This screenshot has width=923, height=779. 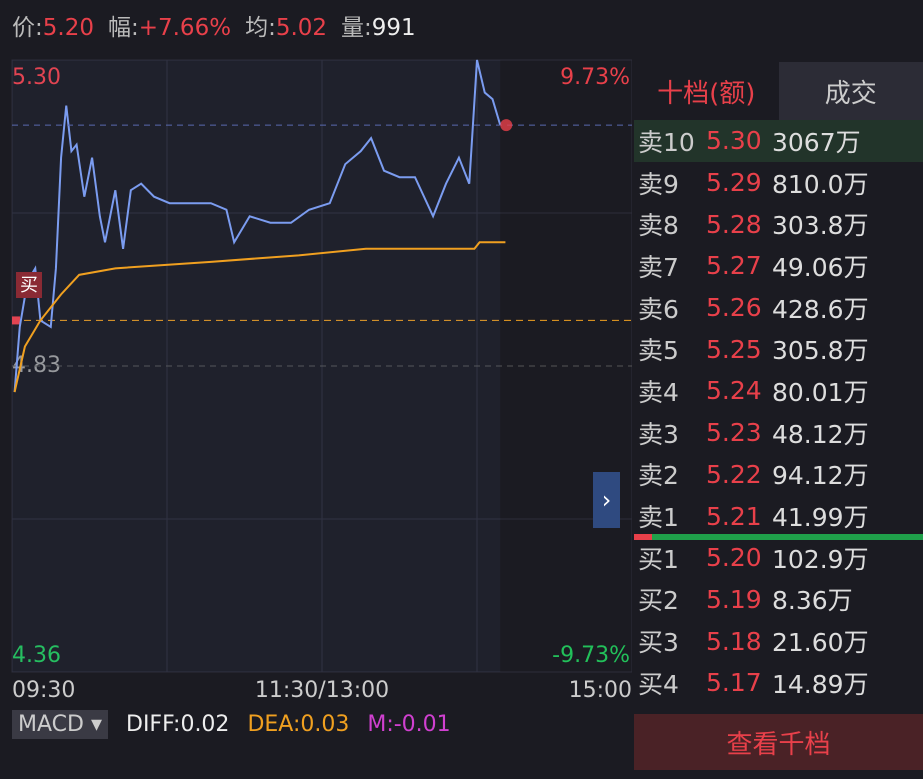 What do you see at coordinates (36, 77) in the screenshot?
I see `y-tick-label: 5.30` at bounding box center [36, 77].